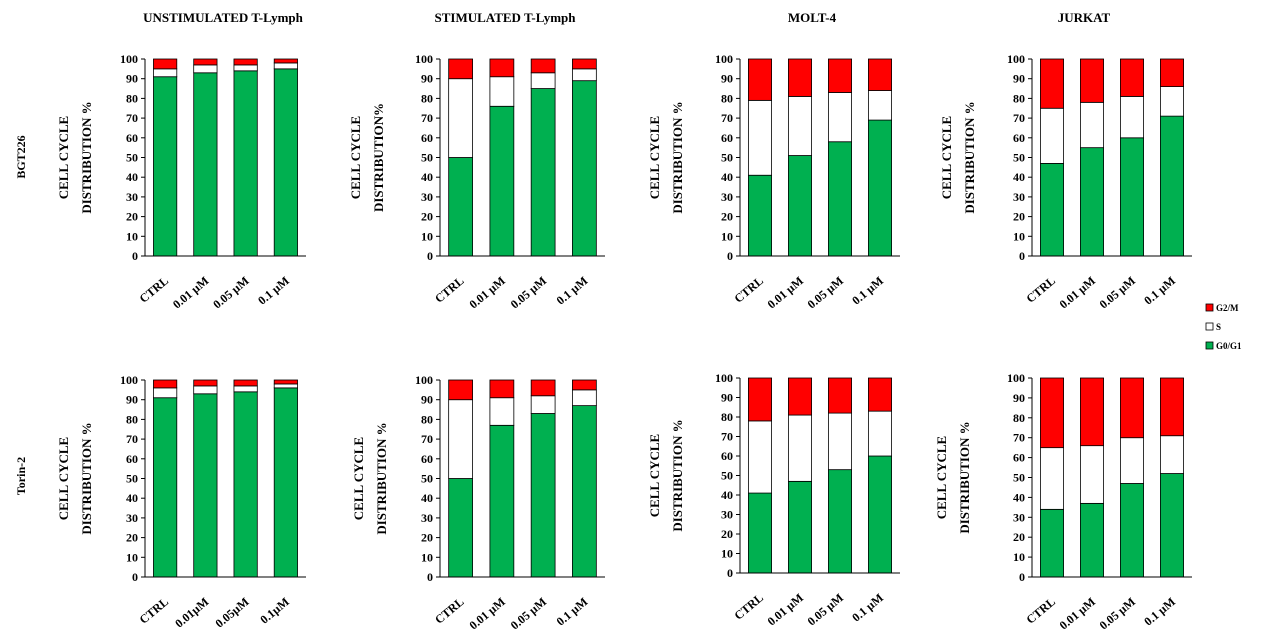  Describe the element at coordinates (1229, 346) in the screenshot. I see `legend-label: G0/G1` at that location.